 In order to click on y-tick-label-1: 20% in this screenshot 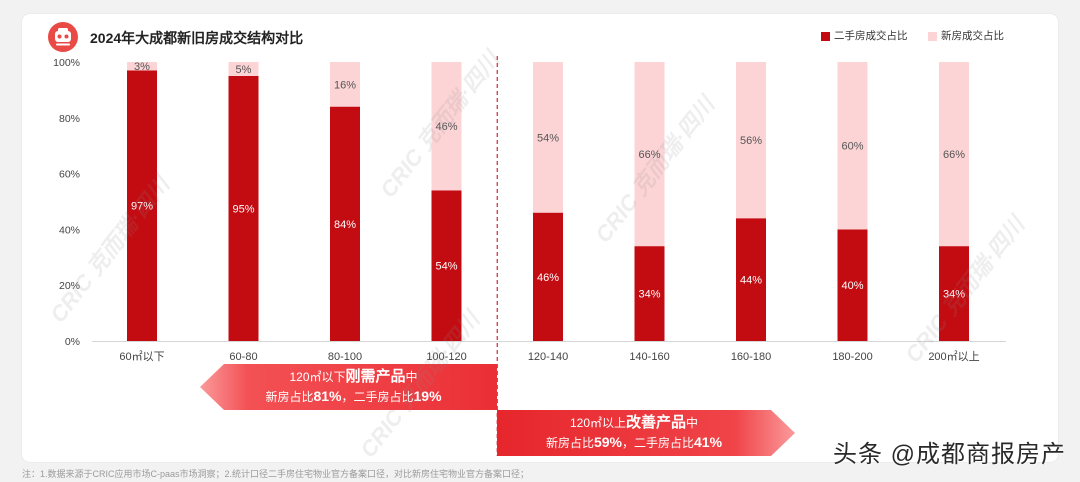, I will do `click(69, 286)`.